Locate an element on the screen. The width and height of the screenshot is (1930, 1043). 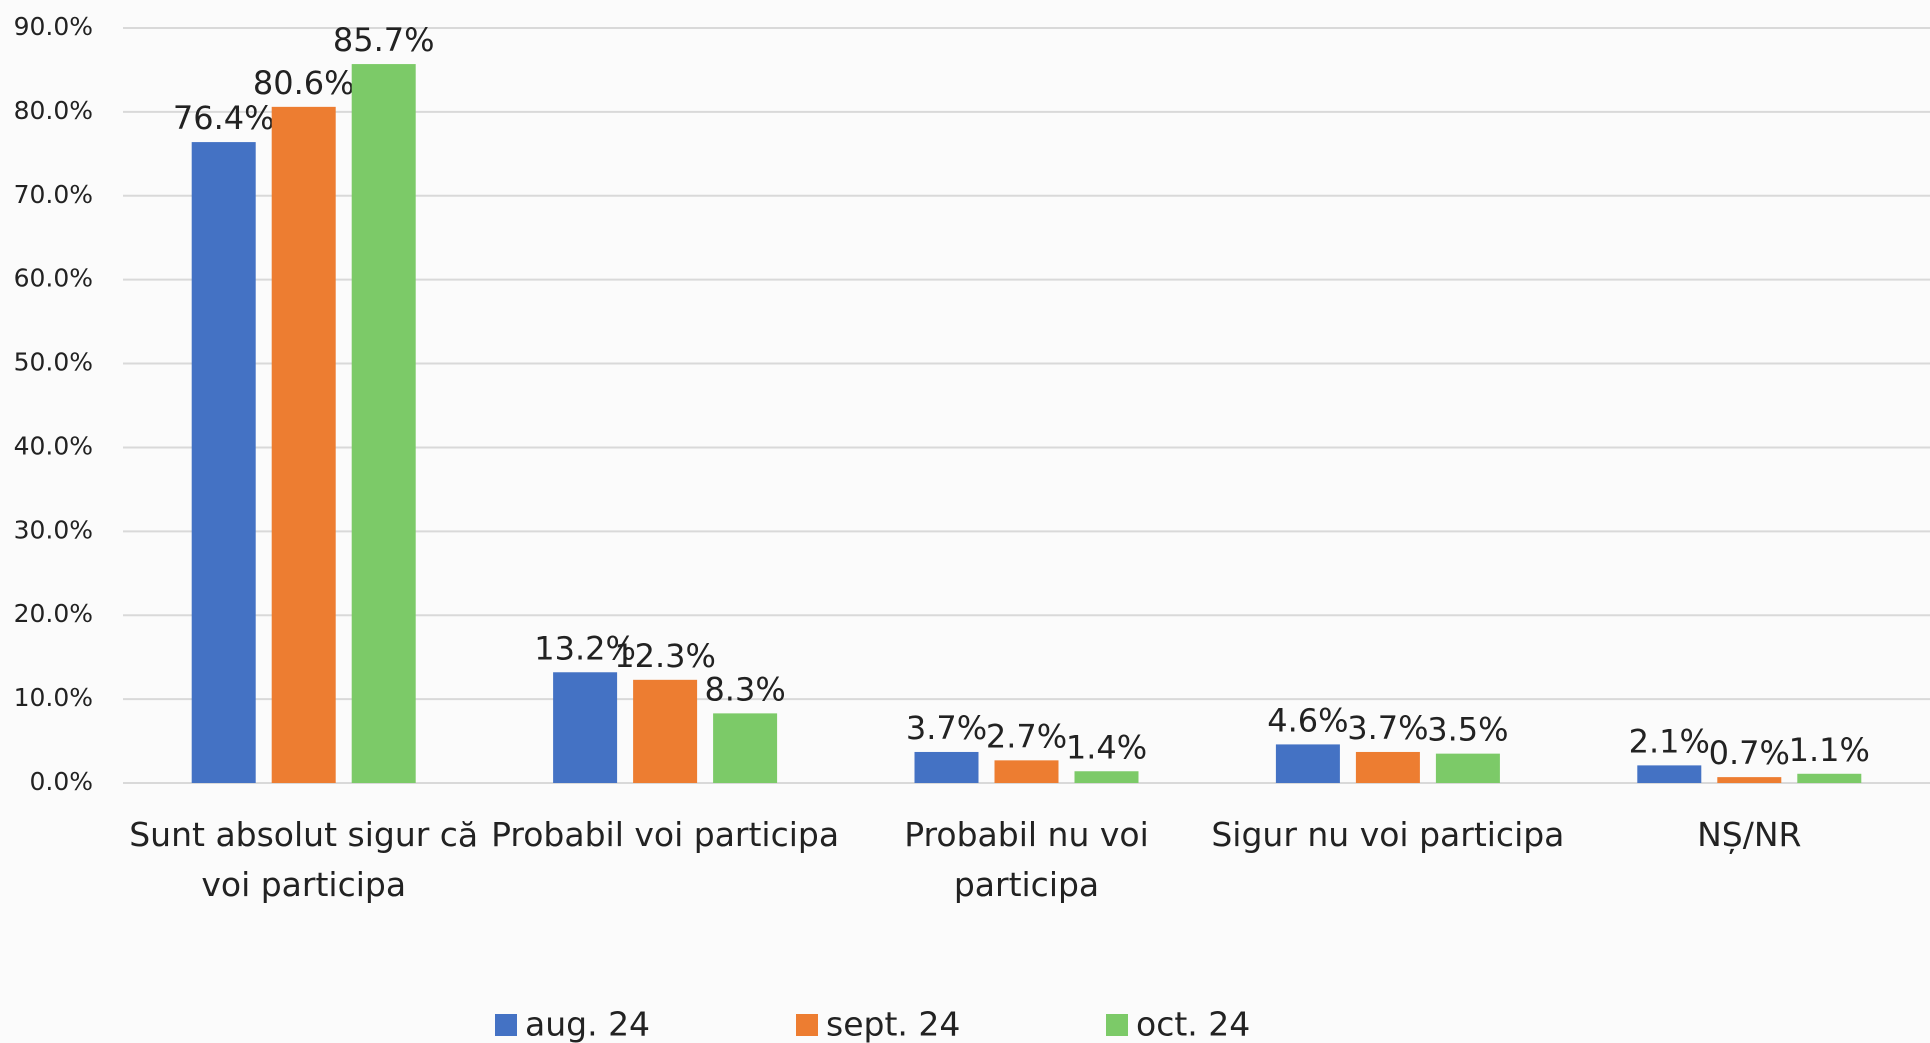
y-tick-label: 90.0% is located at coordinates (53, 26).